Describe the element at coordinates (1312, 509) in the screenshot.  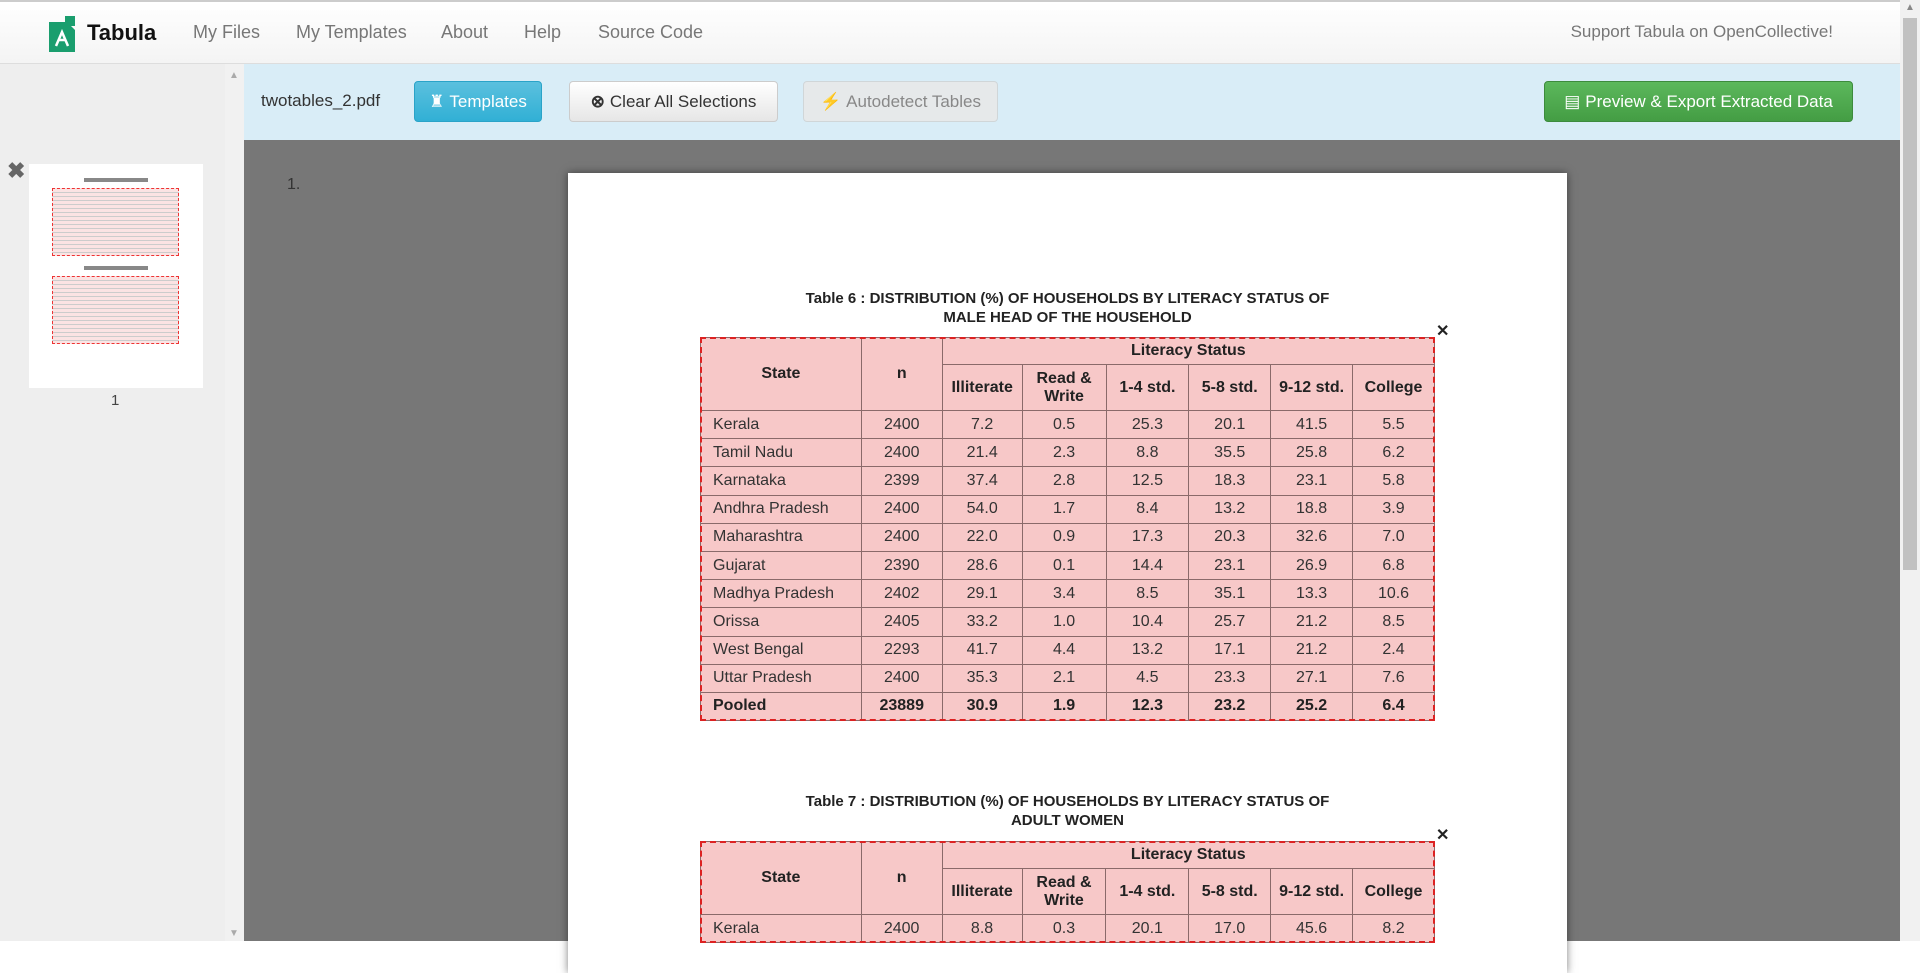
I see `table-cell: 18.8` at that location.